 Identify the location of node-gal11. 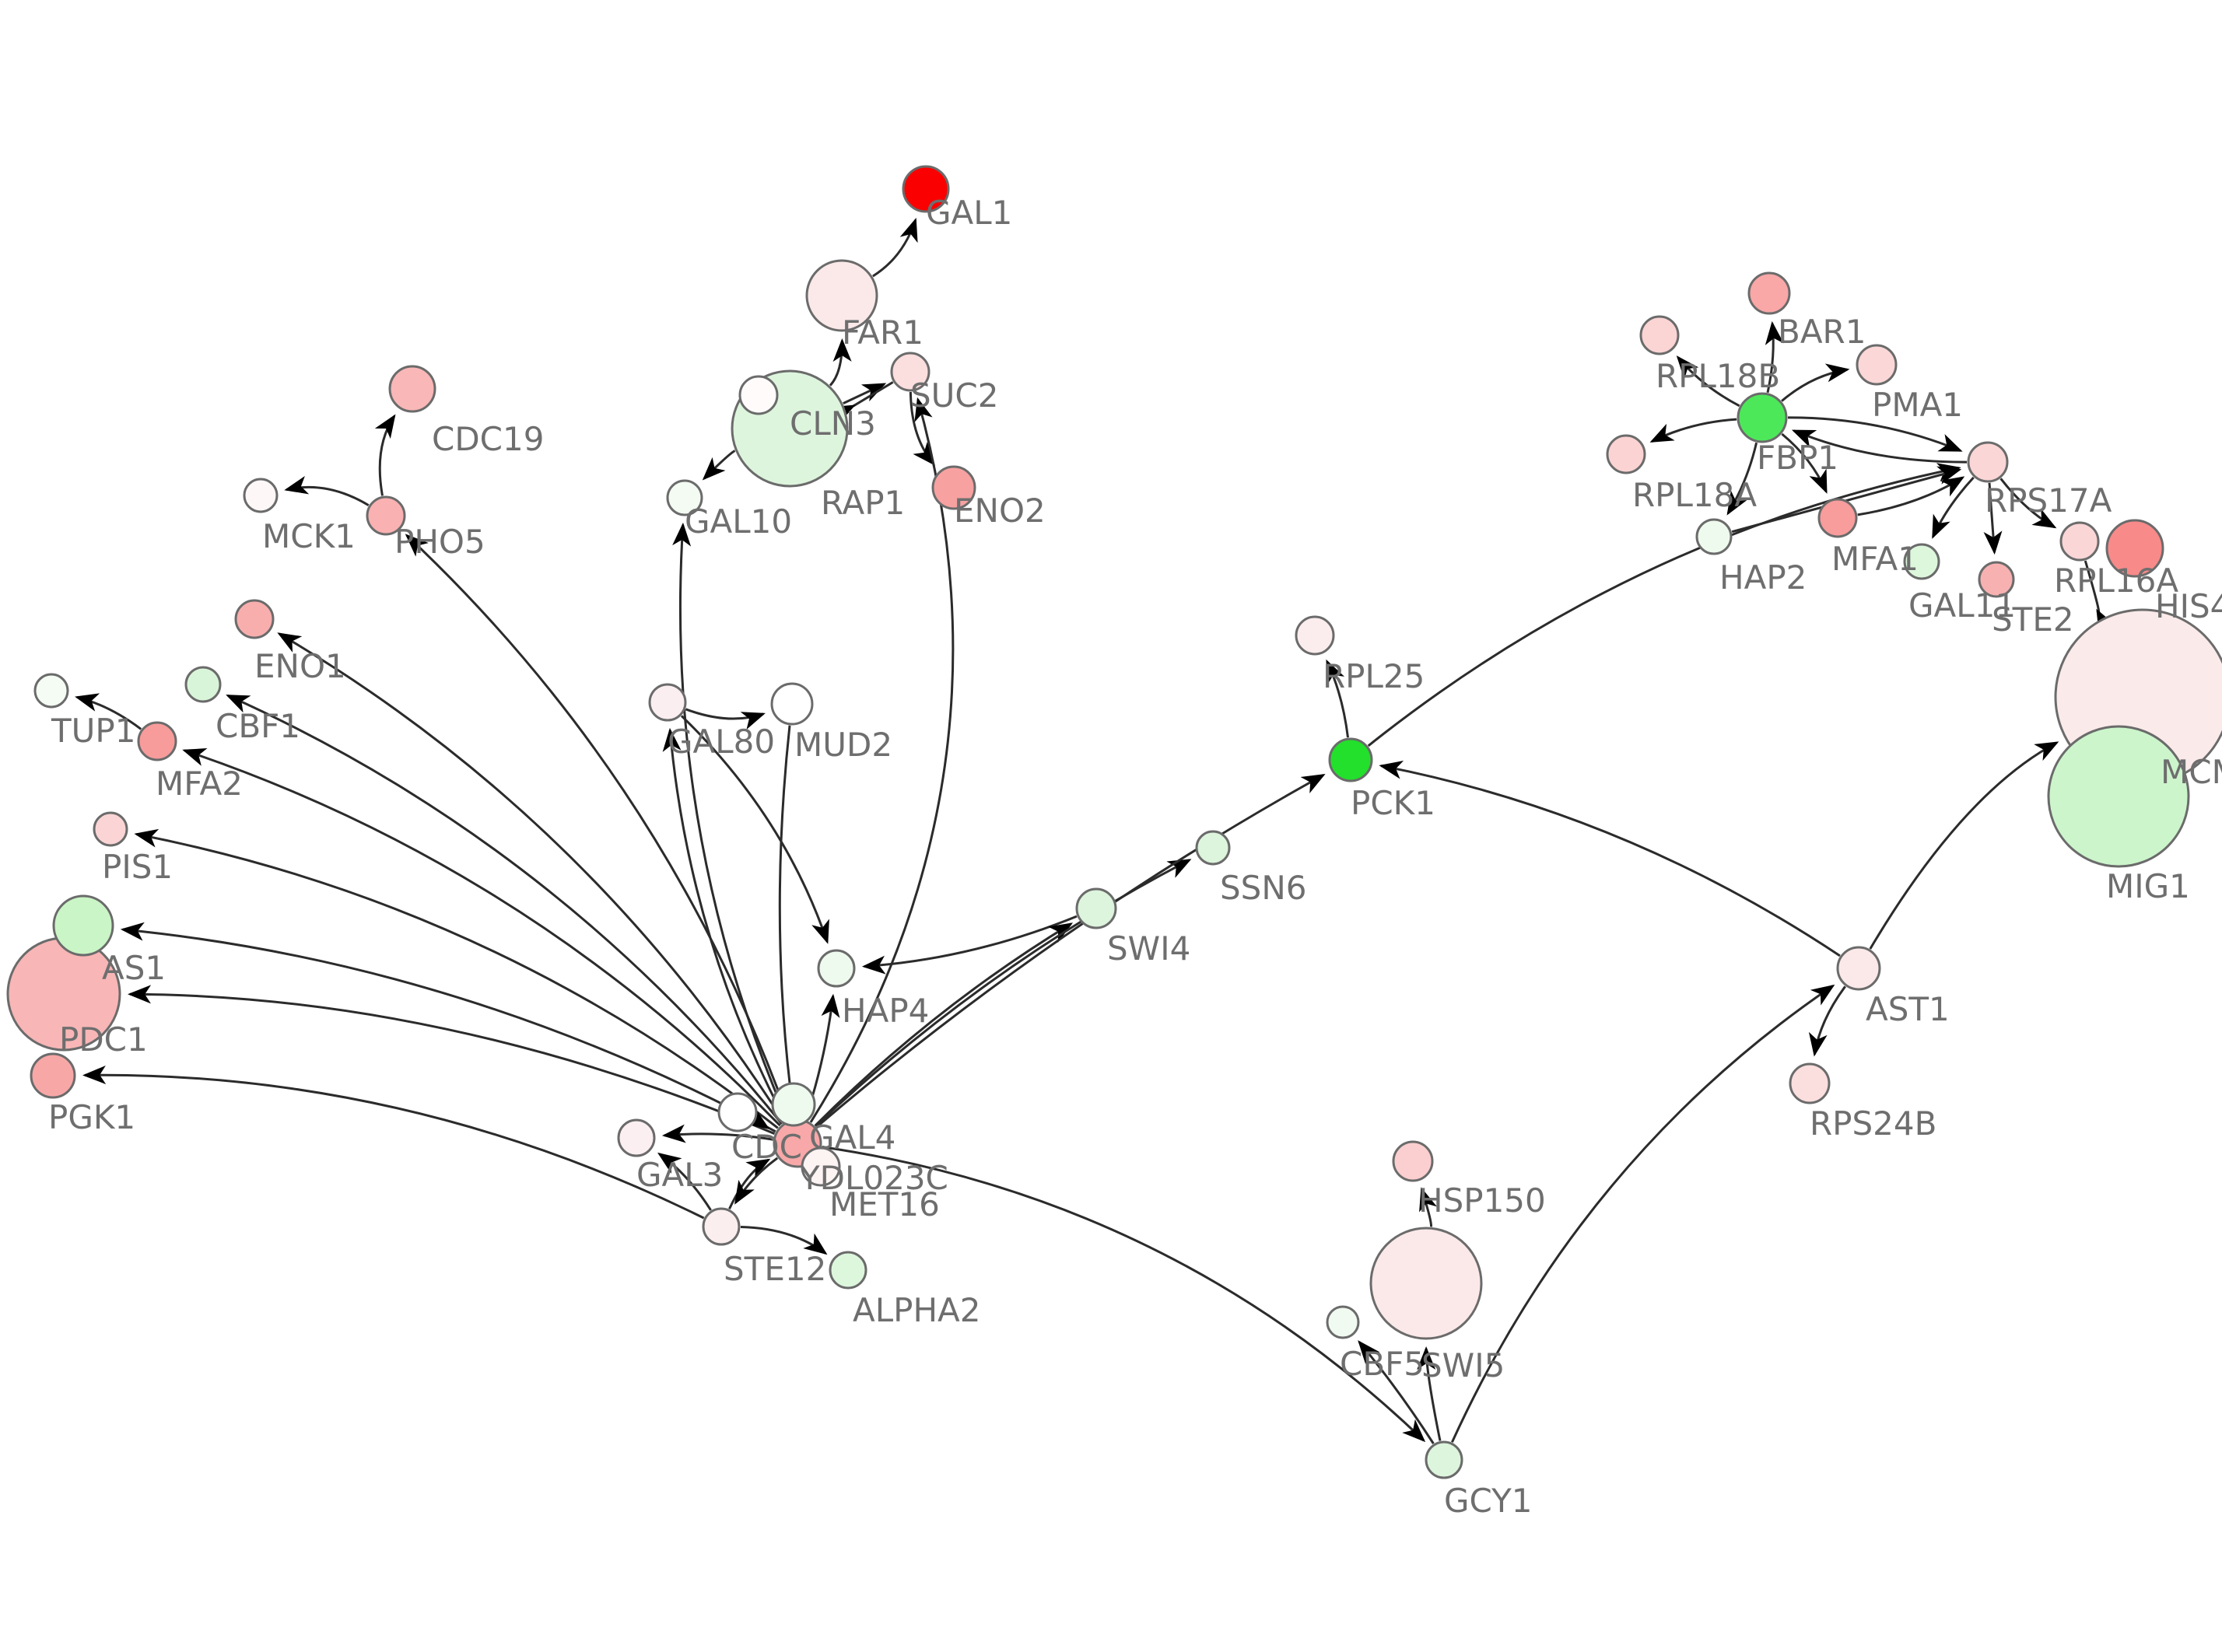
(1921, 561).